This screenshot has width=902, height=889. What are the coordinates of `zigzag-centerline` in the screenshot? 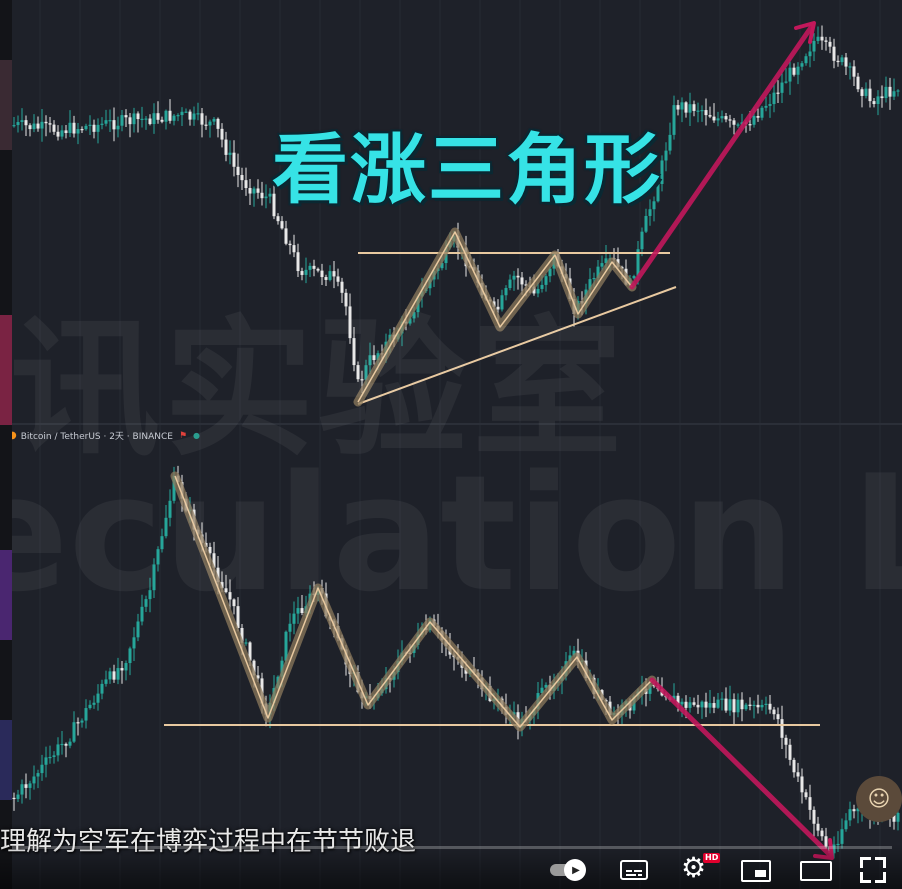 It's located at (495, 317).